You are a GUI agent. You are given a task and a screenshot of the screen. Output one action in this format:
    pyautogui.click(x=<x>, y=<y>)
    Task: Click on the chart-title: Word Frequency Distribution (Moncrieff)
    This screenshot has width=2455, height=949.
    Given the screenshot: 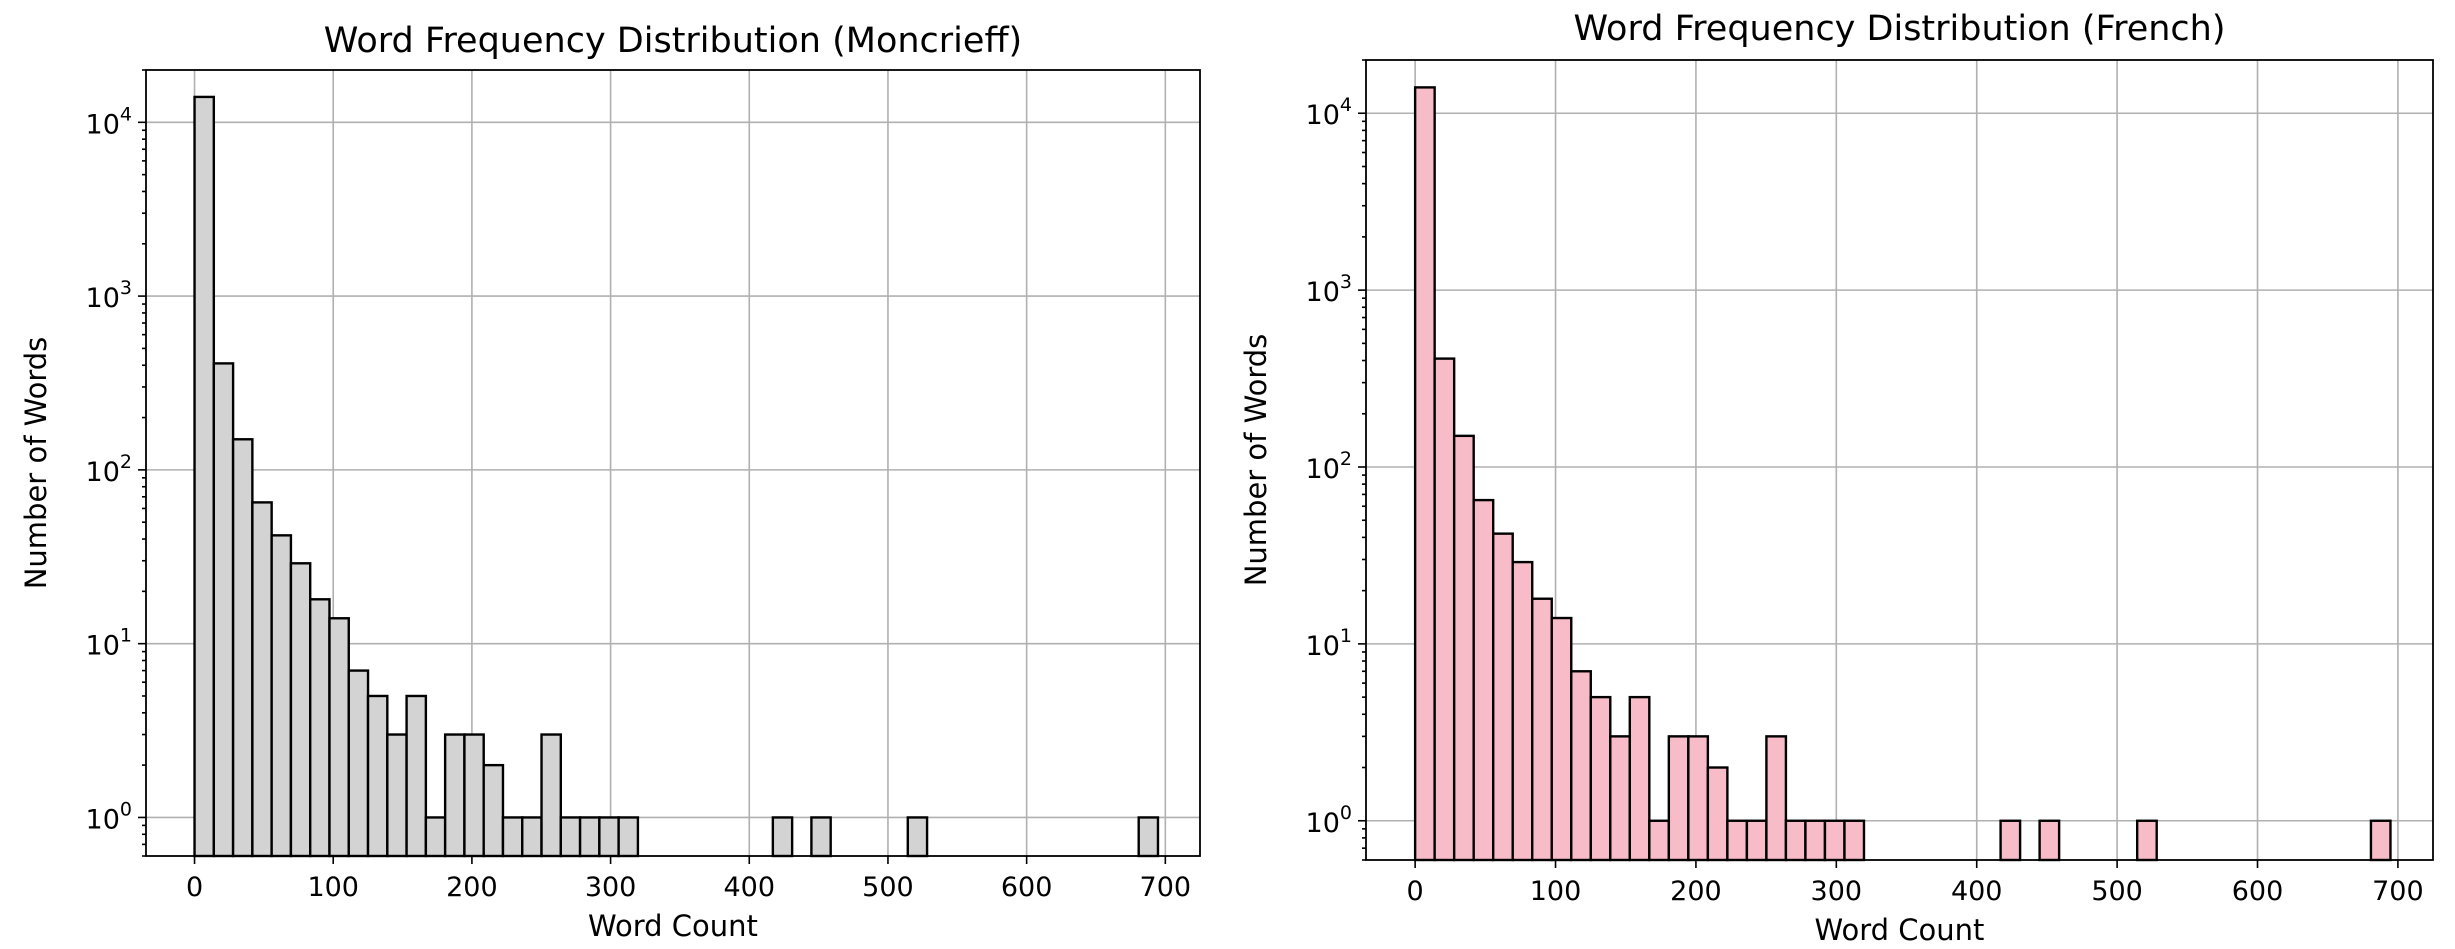 What is the action you would take?
    pyautogui.click(x=673, y=41)
    